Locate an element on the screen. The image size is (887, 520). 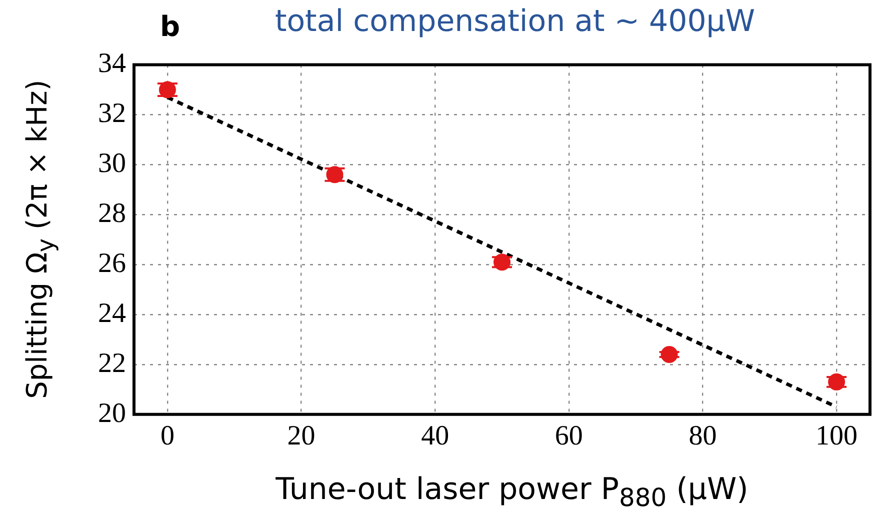
y-tick-label: 32 is located at coordinates (112, 114).